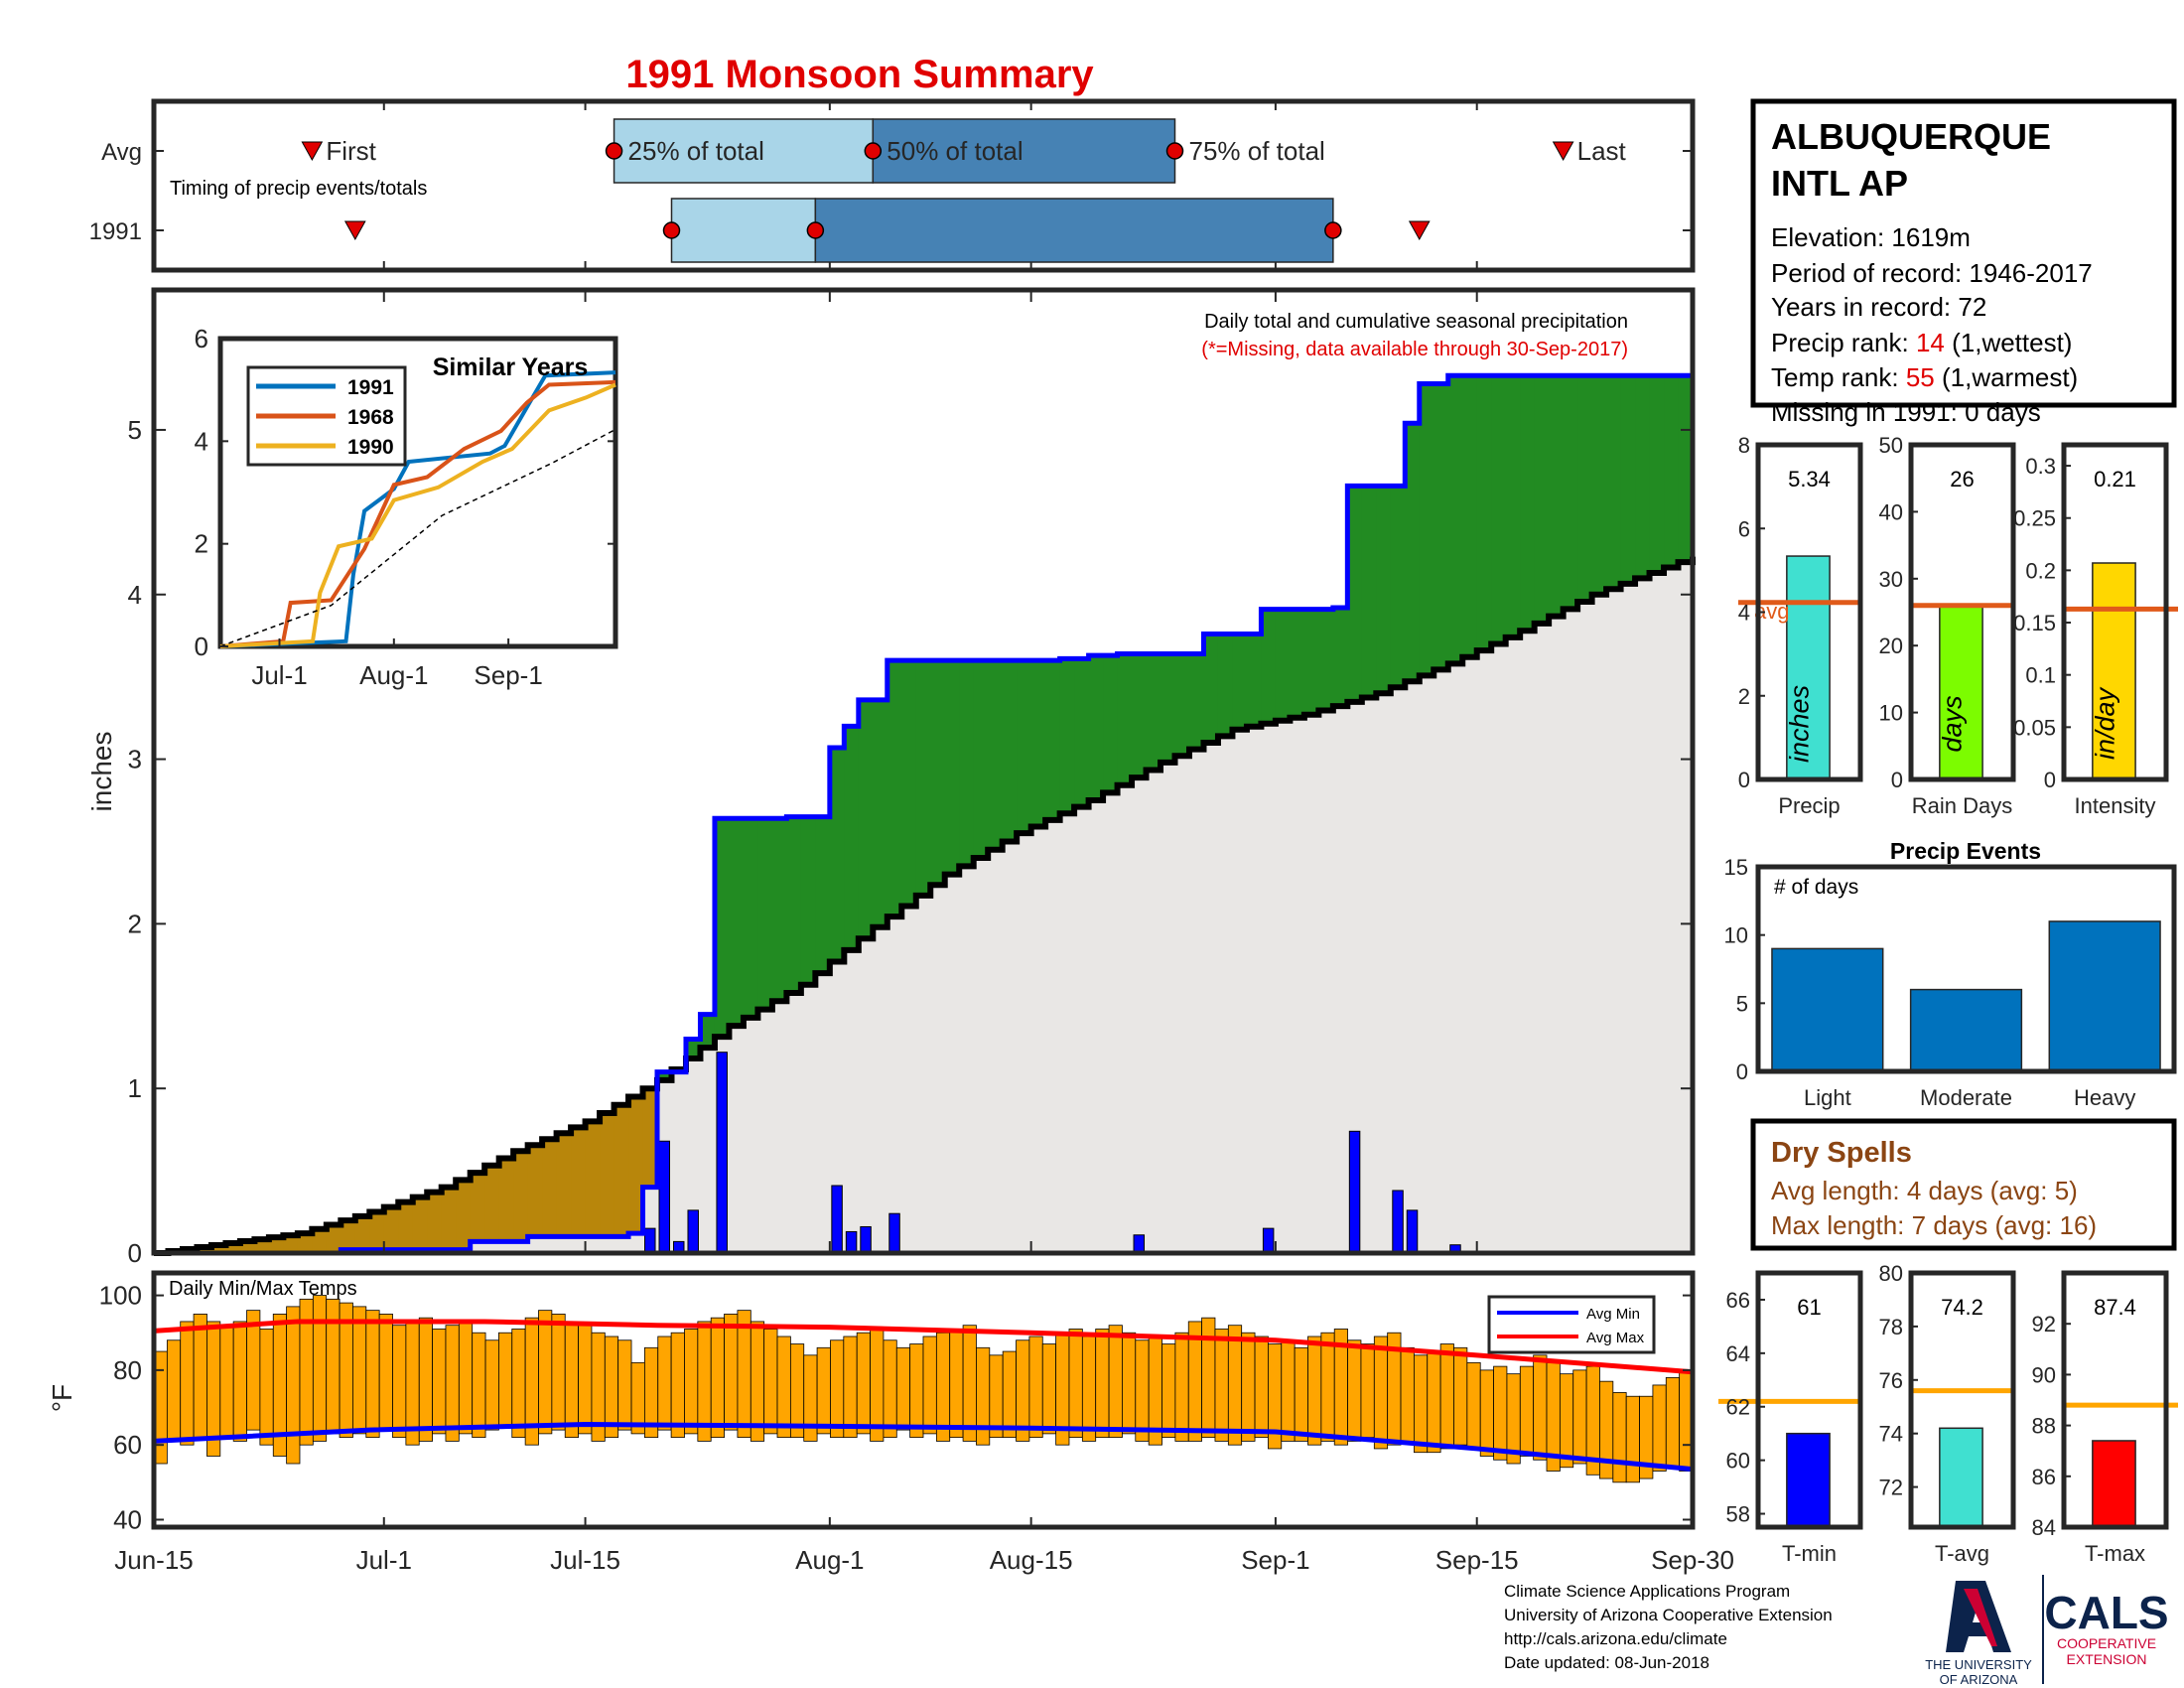 The width and height of the screenshot is (2184, 1688). Describe the element at coordinates (1841, 1153) in the screenshot. I see `dry-title: Dry Spells` at that location.